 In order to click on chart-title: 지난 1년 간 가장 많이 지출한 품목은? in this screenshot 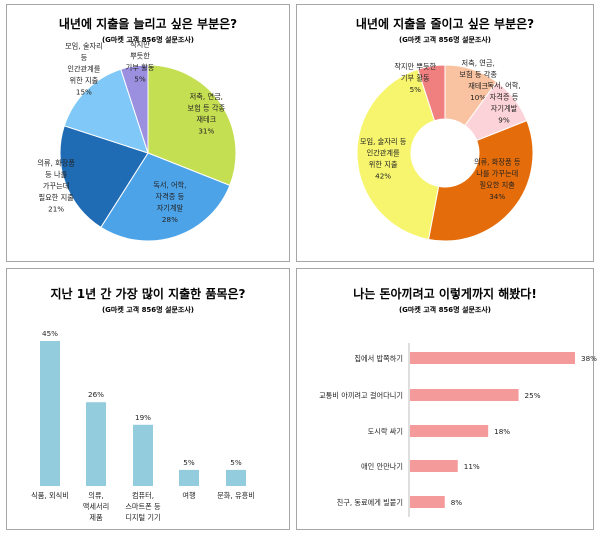, I will do `click(148, 294)`.